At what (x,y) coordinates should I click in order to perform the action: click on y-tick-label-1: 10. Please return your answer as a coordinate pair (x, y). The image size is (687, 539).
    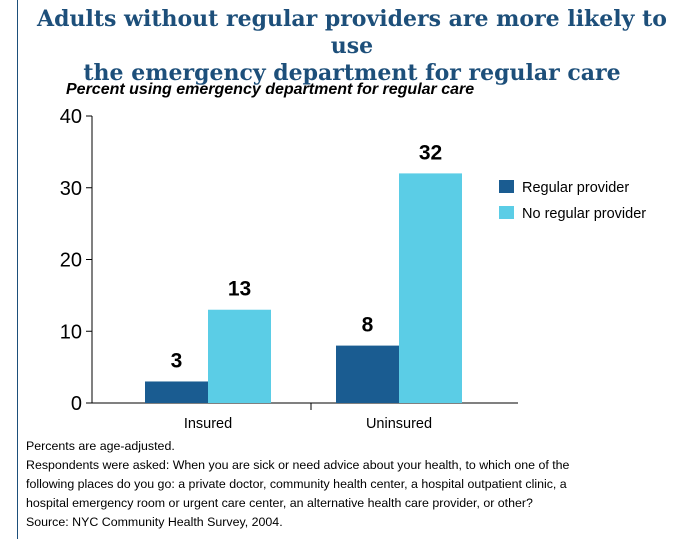
    Looking at the image, I should click on (71, 332).